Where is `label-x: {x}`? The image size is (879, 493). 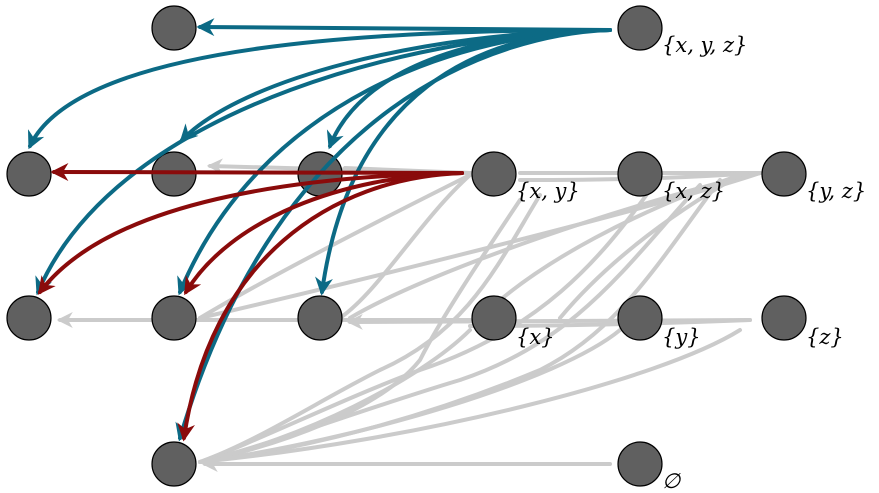
label-x: {x} is located at coordinates (535, 337).